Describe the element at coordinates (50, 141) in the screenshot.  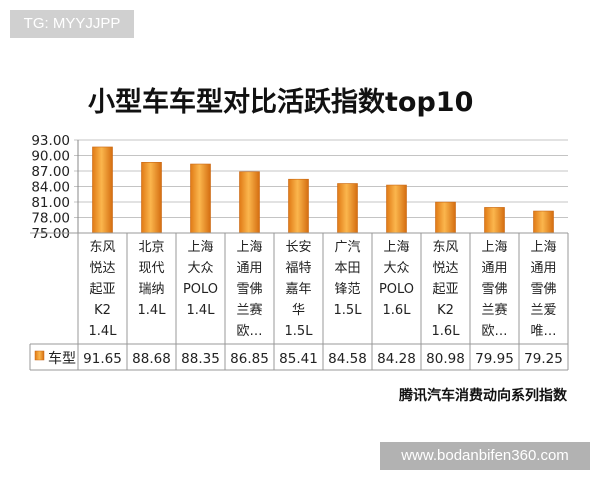
I see `y-tick-label: 93.00` at that location.